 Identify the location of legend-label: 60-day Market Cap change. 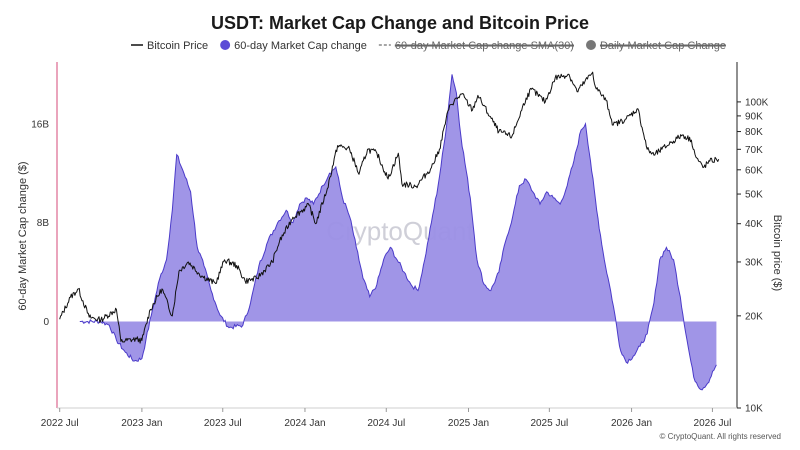
(300, 46).